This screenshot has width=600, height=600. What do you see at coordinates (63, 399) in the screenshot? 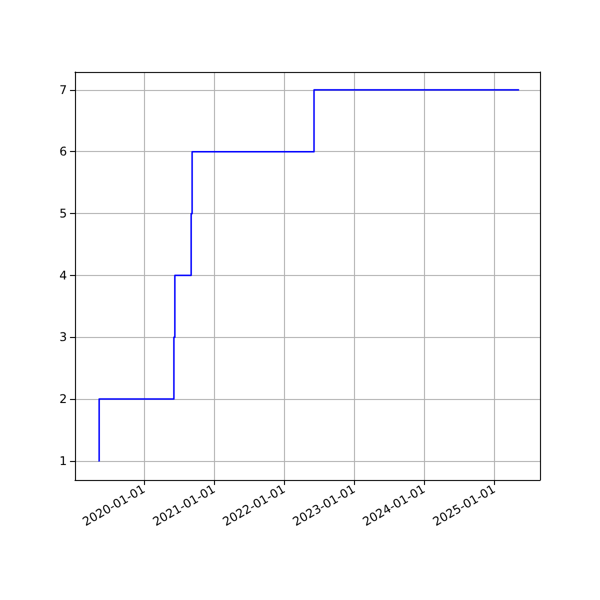
I see `y-tick-label: 2` at bounding box center [63, 399].